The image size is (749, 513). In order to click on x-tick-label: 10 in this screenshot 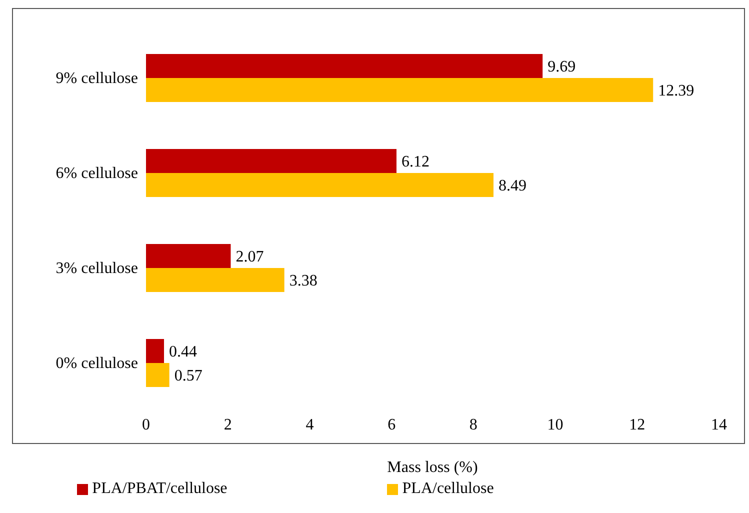, I will do `click(555, 425)`.